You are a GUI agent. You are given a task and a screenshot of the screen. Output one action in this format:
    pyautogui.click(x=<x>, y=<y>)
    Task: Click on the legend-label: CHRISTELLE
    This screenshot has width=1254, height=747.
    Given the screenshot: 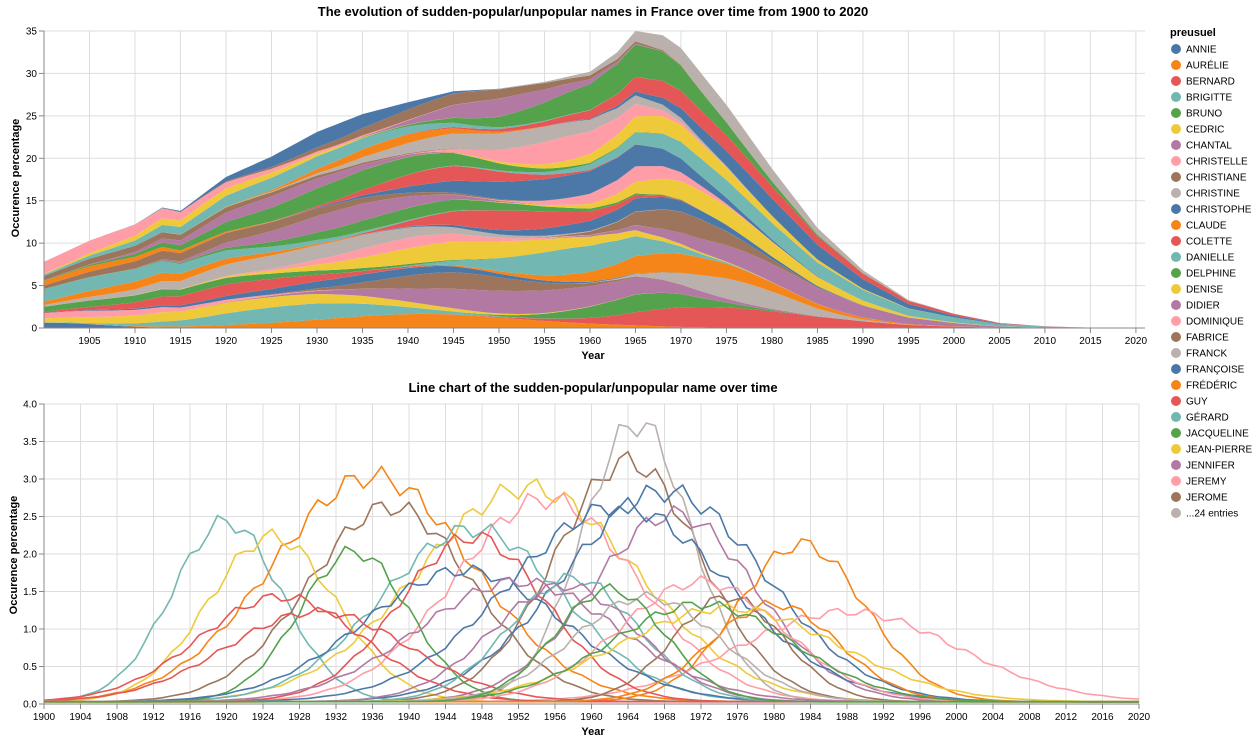 What is the action you would take?
    pyautogui.click(x=1217, y=162)
    